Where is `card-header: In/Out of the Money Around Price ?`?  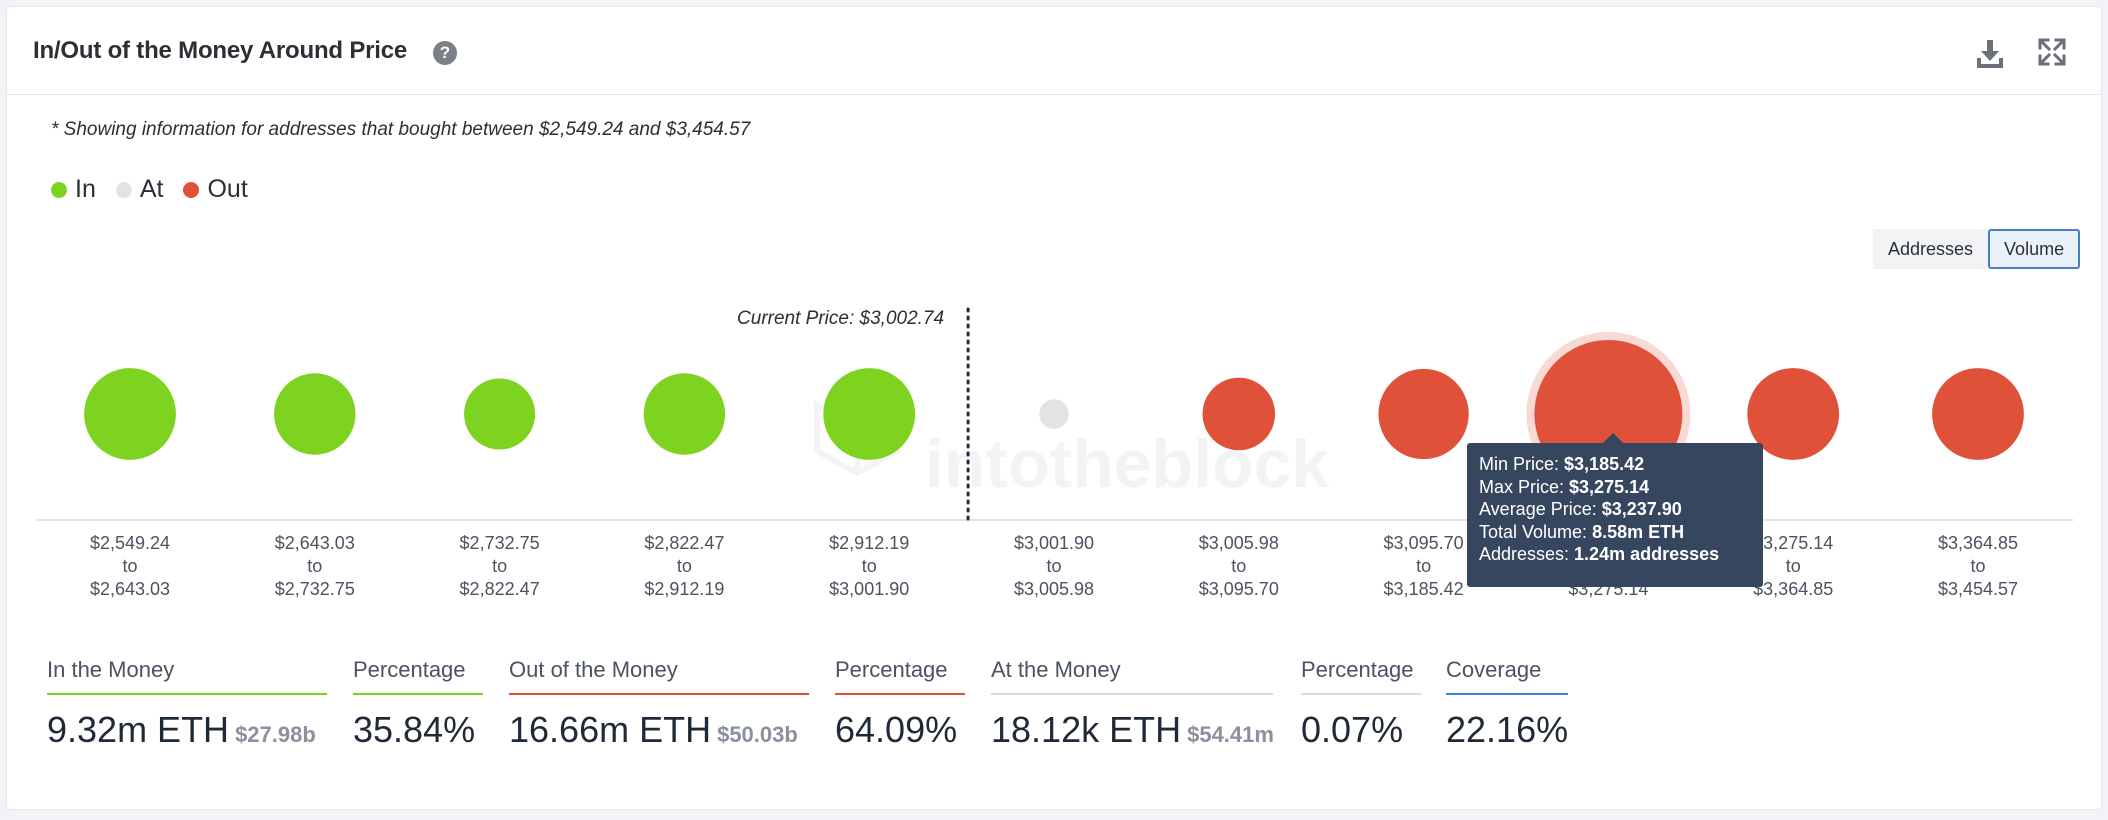 card-header: In/Out of the Money Around Price ? is located at coordinates (1054, 51).